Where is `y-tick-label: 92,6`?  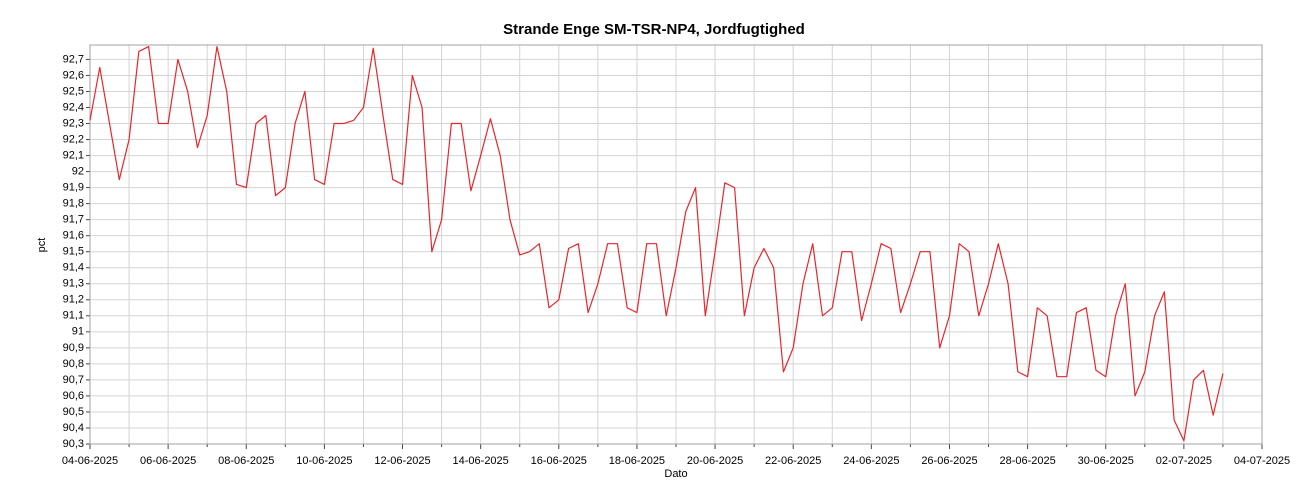
y-tick-label: 92,6 is located at coordinates (73, 75).